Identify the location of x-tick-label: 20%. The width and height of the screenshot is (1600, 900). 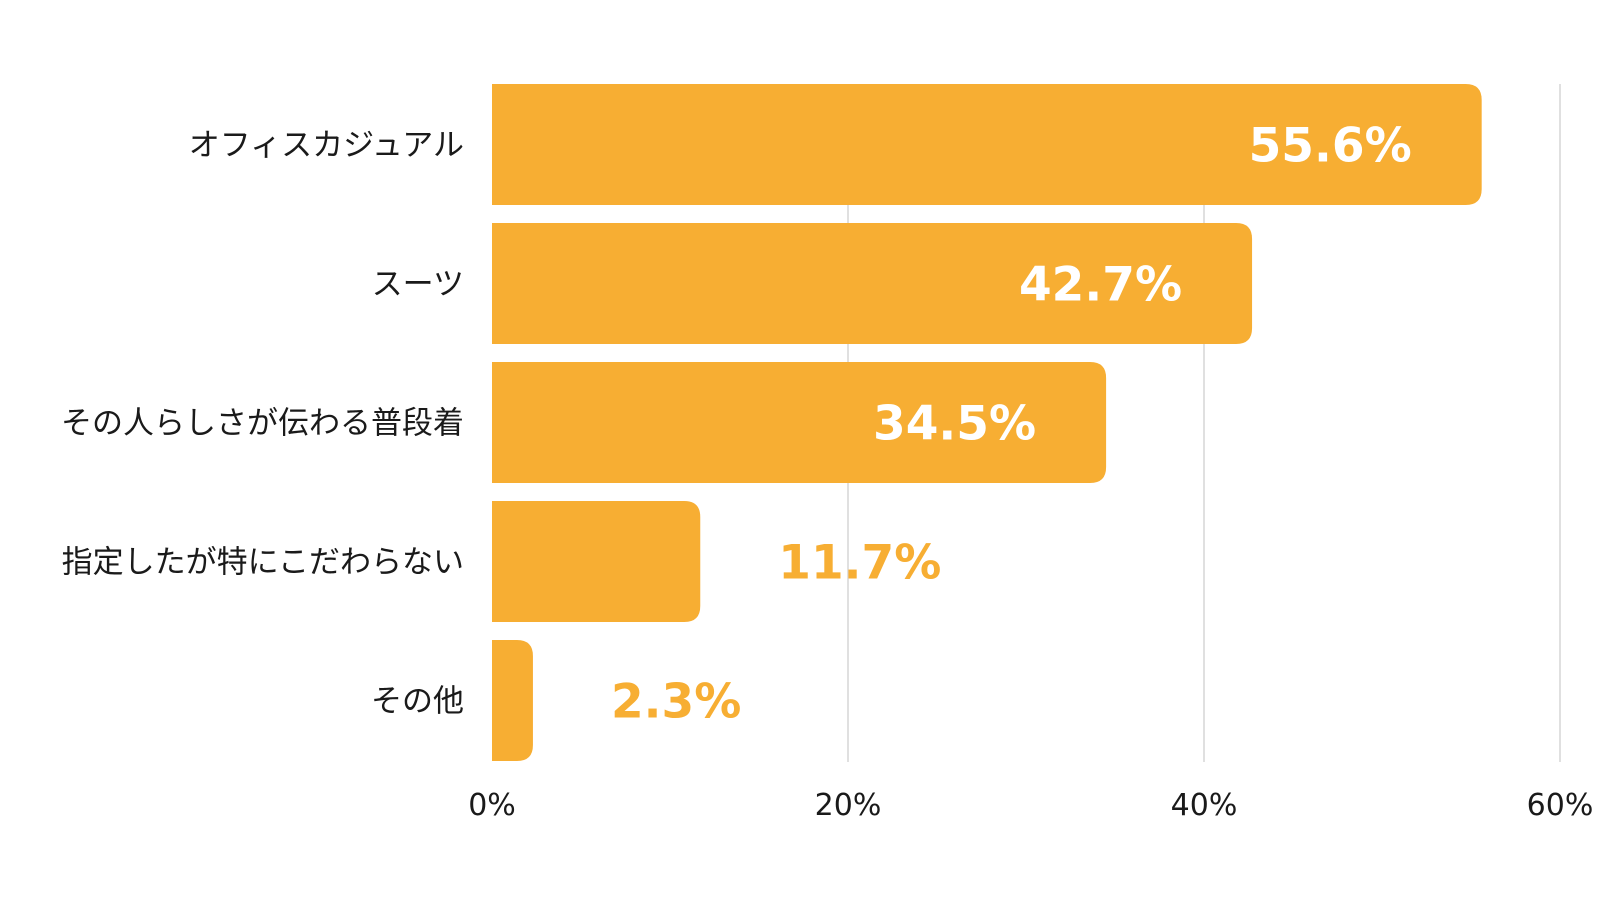
(848, 805).